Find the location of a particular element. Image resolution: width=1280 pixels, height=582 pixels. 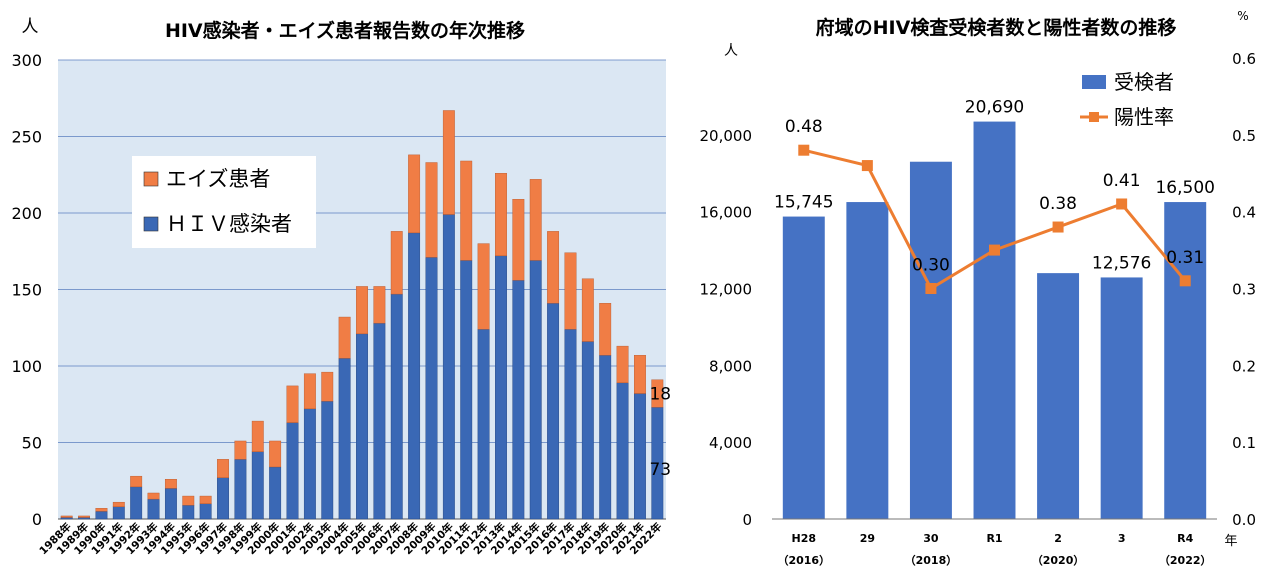

x-tick-label: 3 is located at coordinates (1122, 538).